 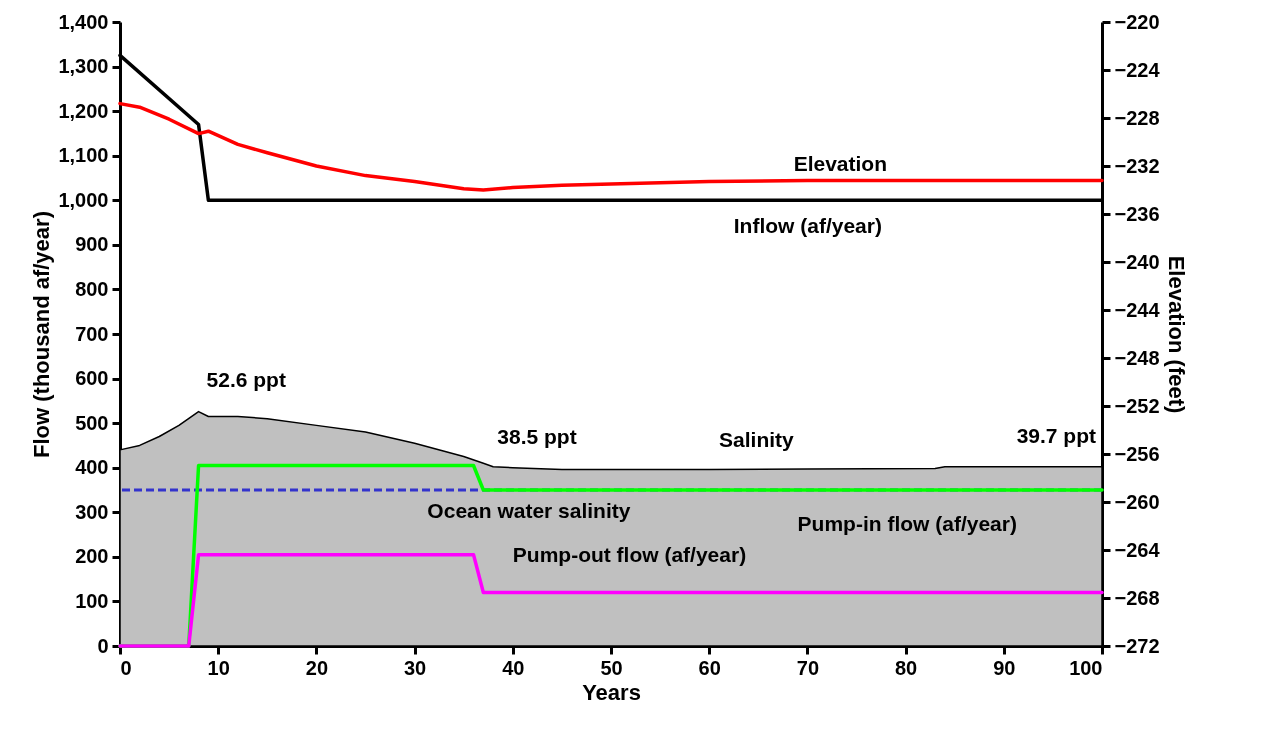 I want to click on x-tick-label: 60, so click(x=709, y=667).